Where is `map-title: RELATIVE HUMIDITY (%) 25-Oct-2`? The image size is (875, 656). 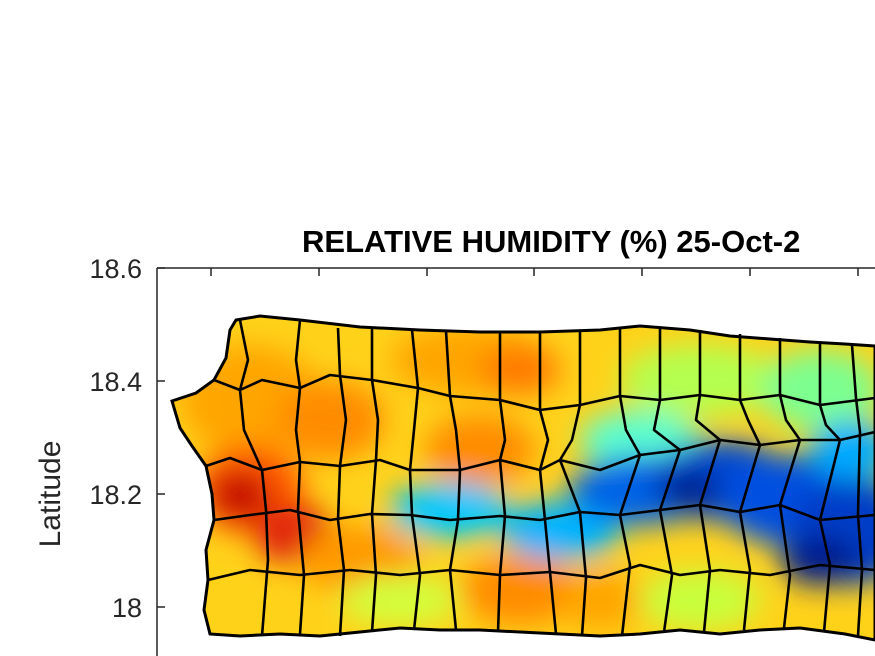
map-title: RELATIVE HUMIDITY (%) 25-Oct-2 is located at coordinates (551, 241).